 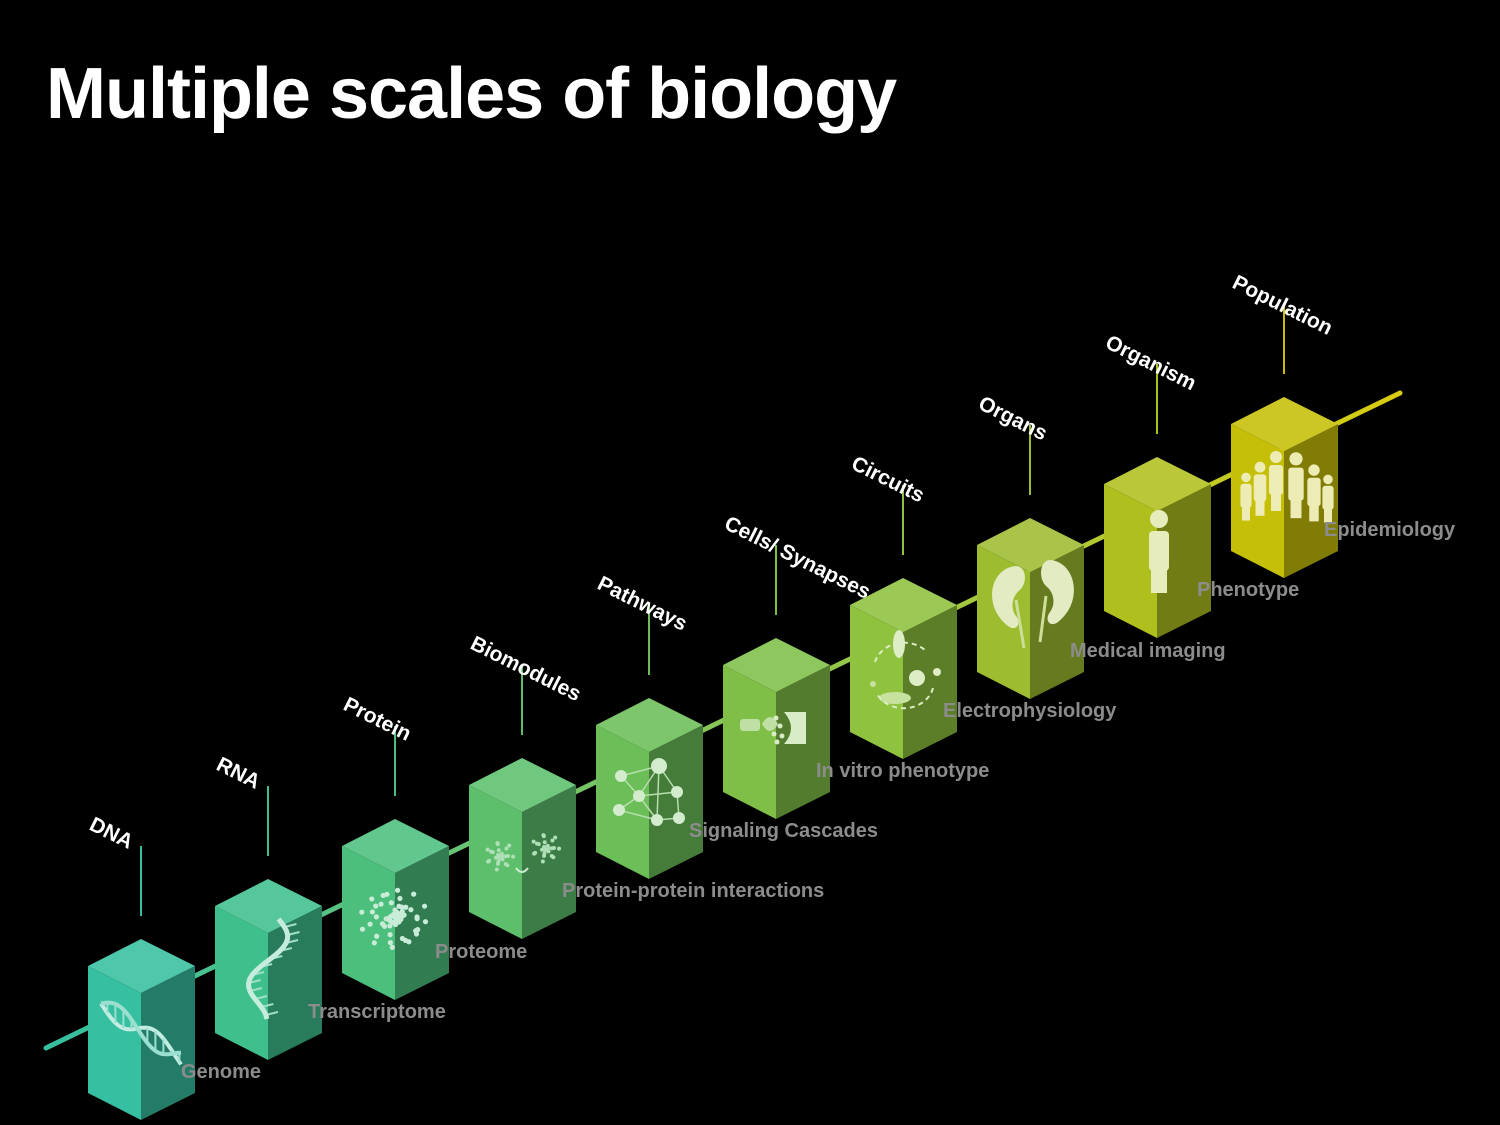 I want to click on data-type-label: Phenotype, so click(x=1248, y=590).